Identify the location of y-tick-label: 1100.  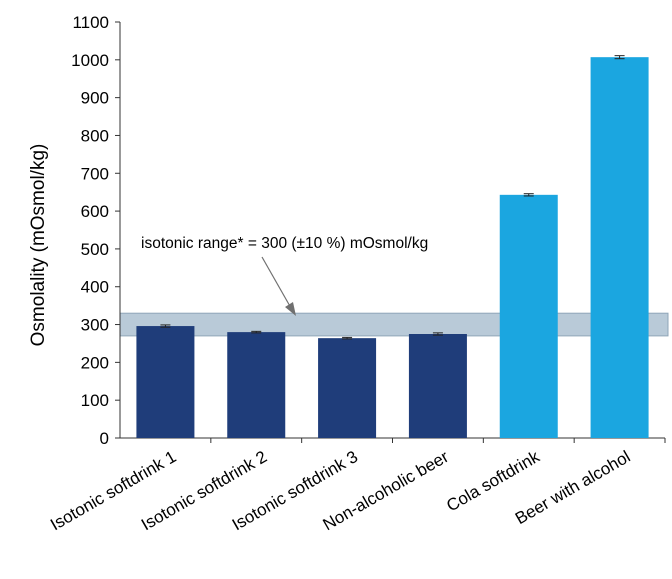
(90, 22).